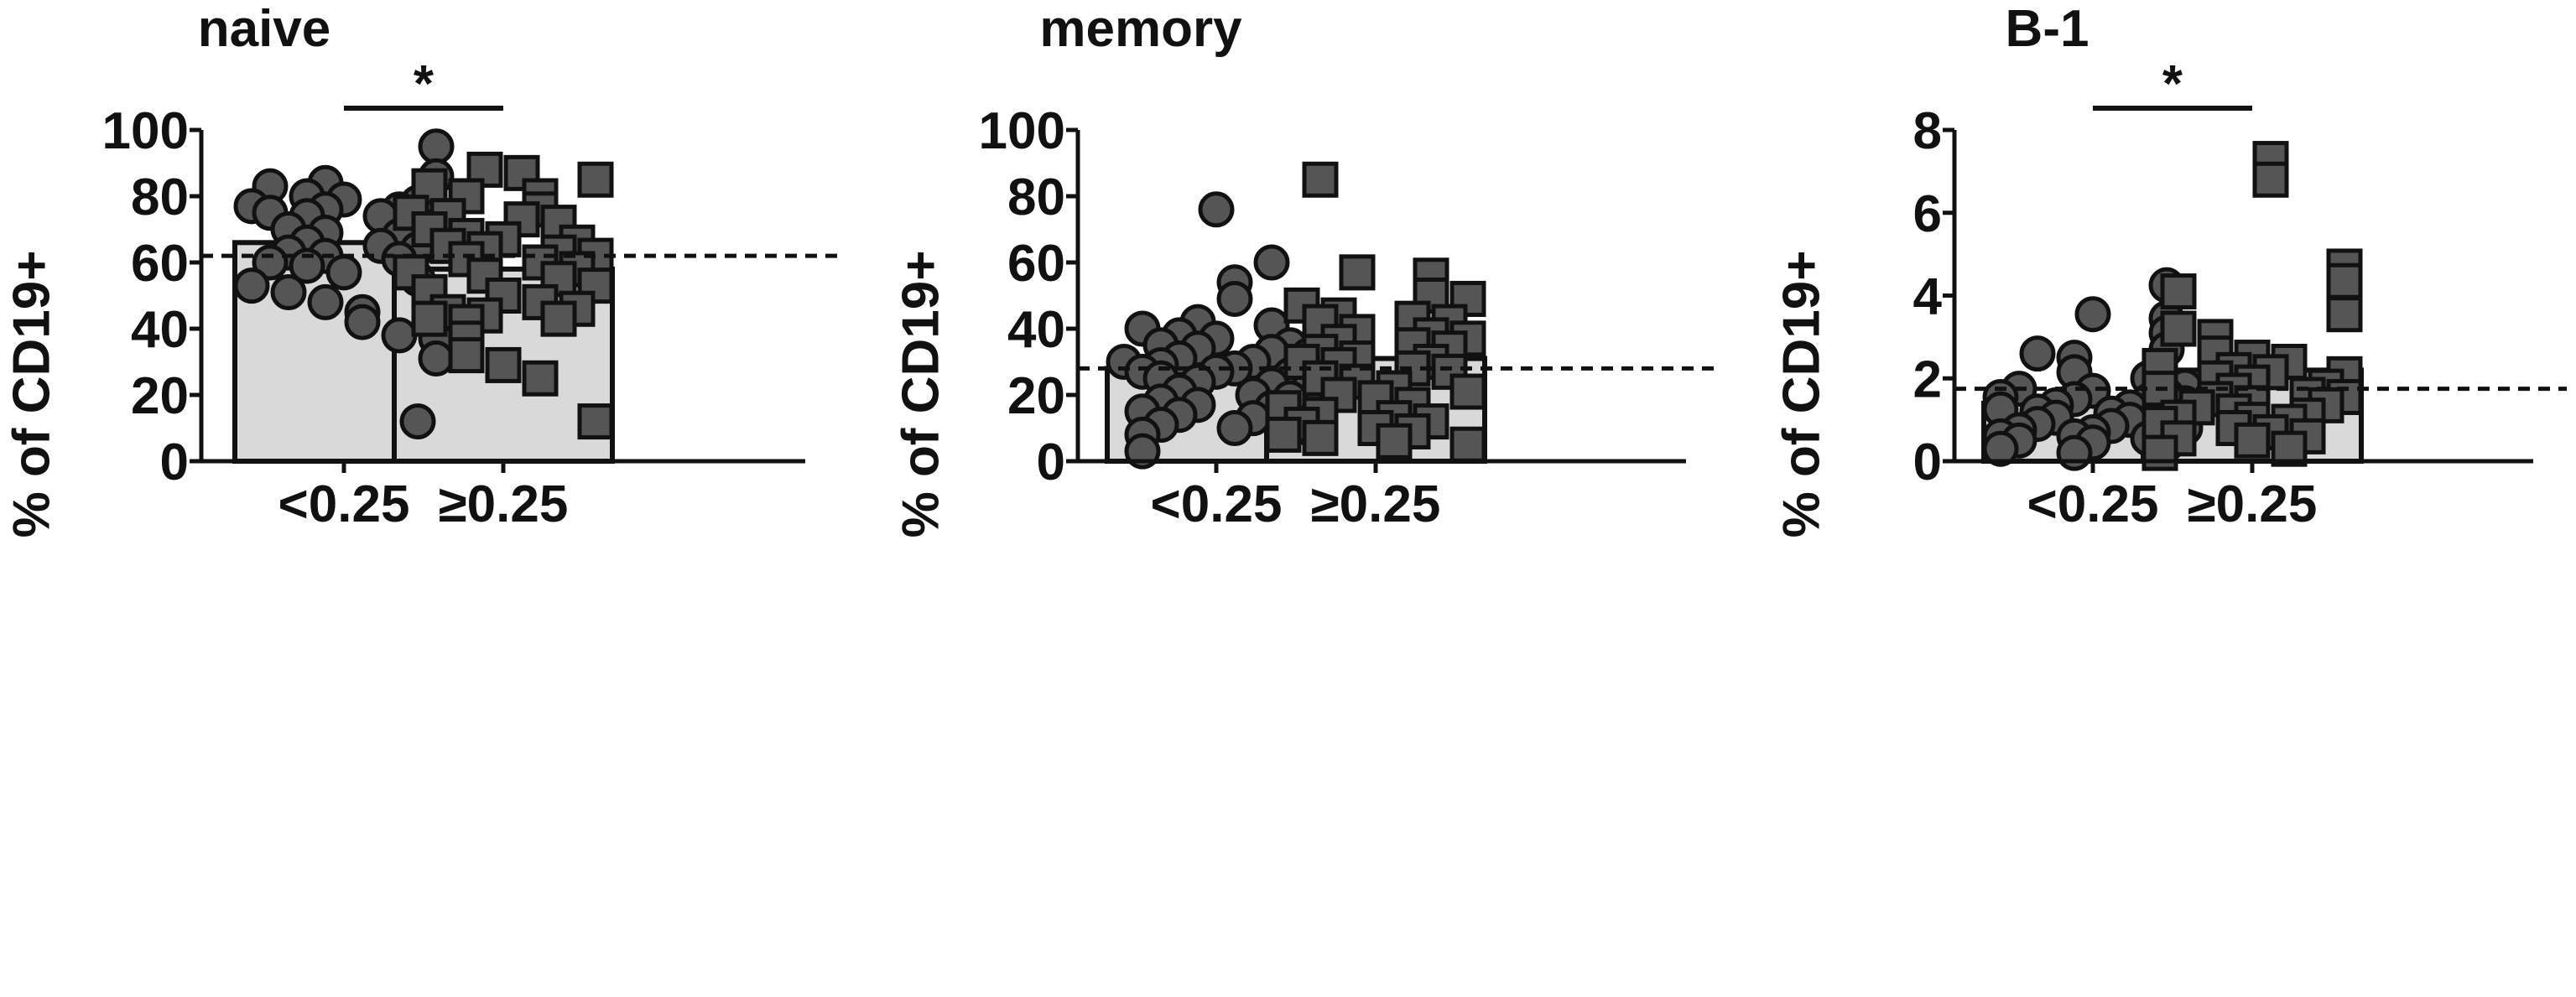 The image size is (2576, 997). What do you see at coordinates (1927, 131) in the screenshot?
I see `y-tick-label: 8` at bounding box center [1927, 131].